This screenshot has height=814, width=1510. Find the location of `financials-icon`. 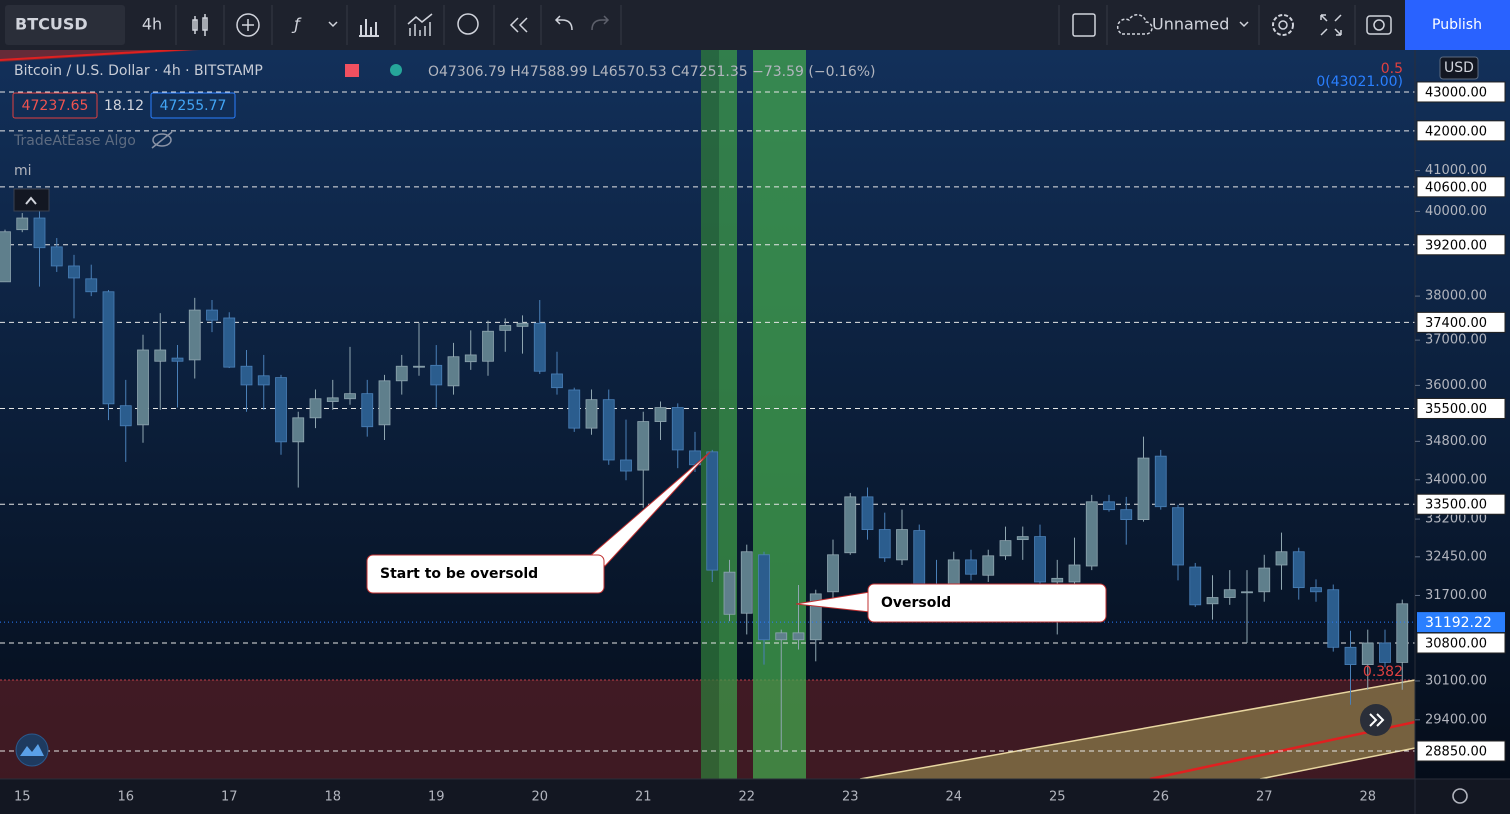

financials-icon is located at coordinates (369, 28).